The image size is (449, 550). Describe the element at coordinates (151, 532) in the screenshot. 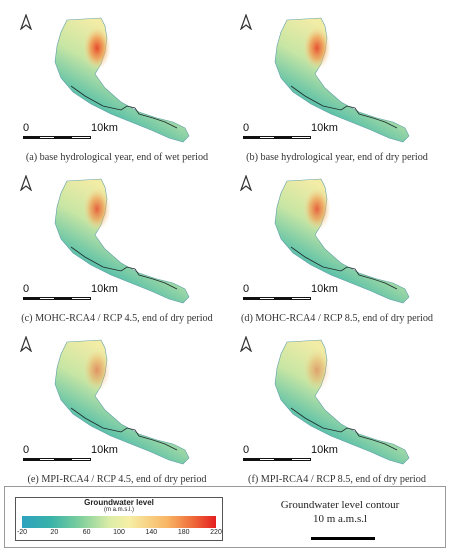

I see `legend-tick: 140` at that location.